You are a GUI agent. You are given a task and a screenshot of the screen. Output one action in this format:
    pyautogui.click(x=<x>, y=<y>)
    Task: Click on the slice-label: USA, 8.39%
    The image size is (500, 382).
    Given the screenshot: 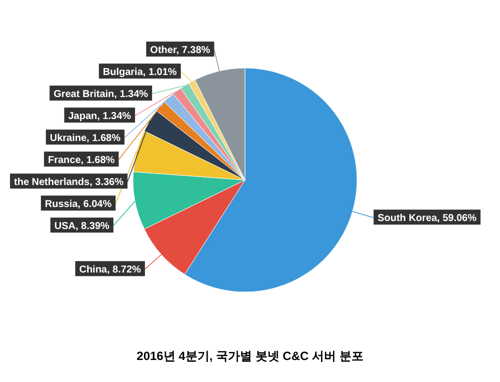 What is the action you would take?
    pyautogui.click(x=82, y=226)
    